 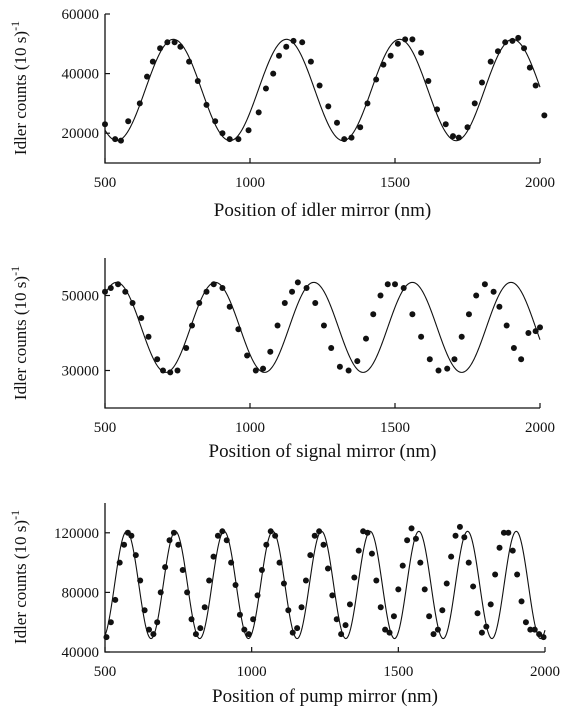 I want to click on y-tick-label: 30000, so click(x=81, y=372).